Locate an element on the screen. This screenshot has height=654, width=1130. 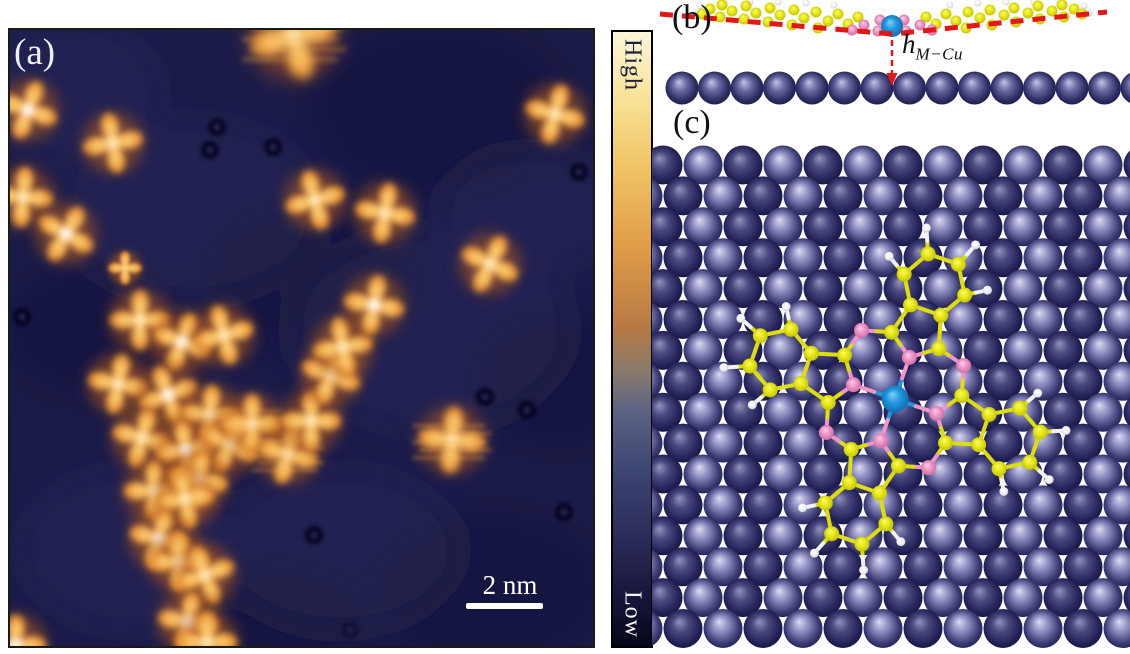
scalebar-label: 2 nm is located at coordinates (510, 585).